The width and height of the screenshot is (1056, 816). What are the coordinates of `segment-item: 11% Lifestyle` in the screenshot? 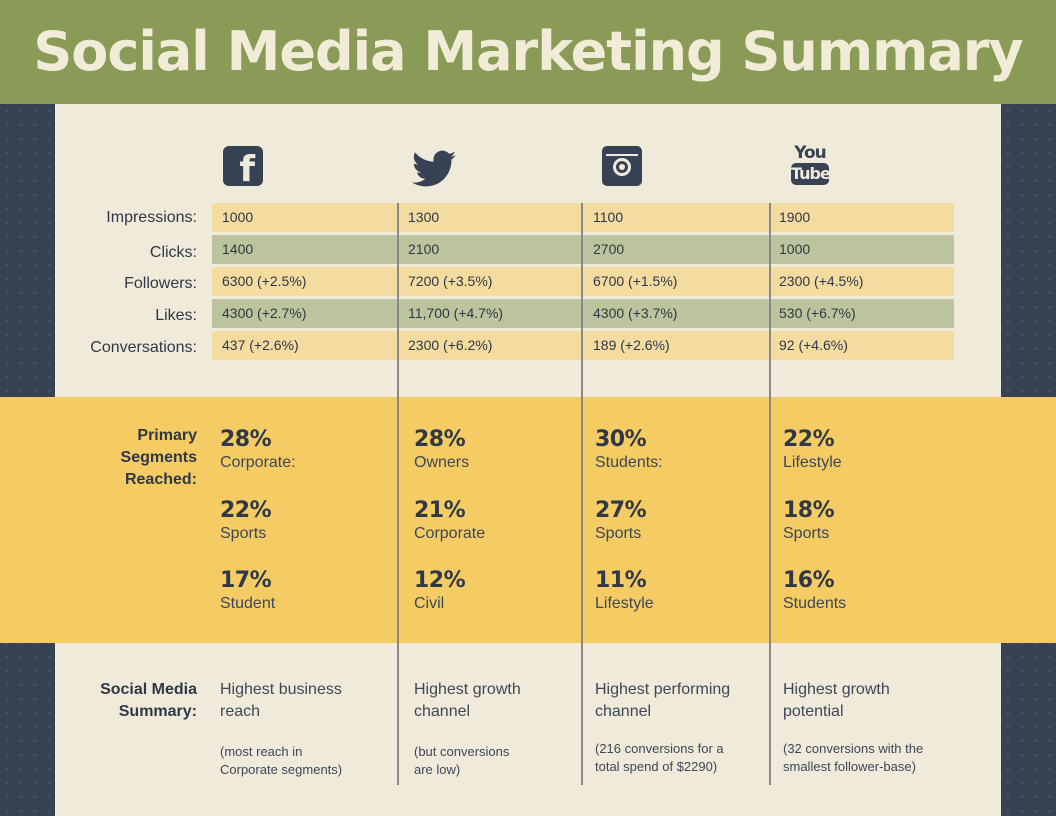 It's located at (624, 590).